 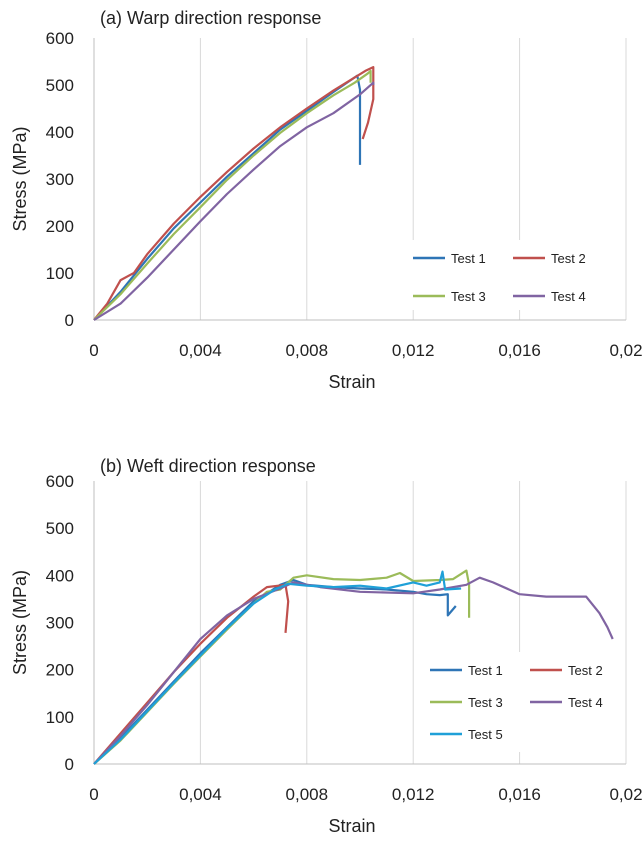 What do you see at coordinates (485, 734) in the screenshot?
I see `legend-label: Test 5` at bounding box center [485, 734].